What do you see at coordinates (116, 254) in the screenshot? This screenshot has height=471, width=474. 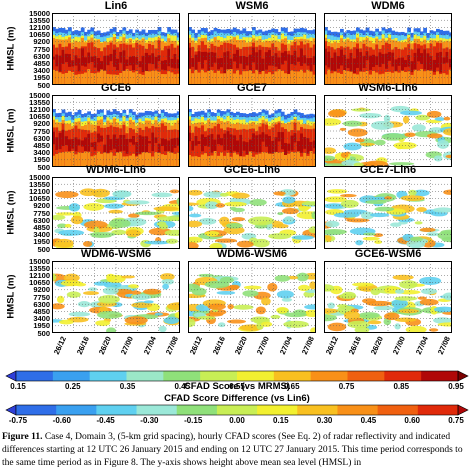 I see `panel-title: WDM6-WSM6` at bounding box center [116, 254].